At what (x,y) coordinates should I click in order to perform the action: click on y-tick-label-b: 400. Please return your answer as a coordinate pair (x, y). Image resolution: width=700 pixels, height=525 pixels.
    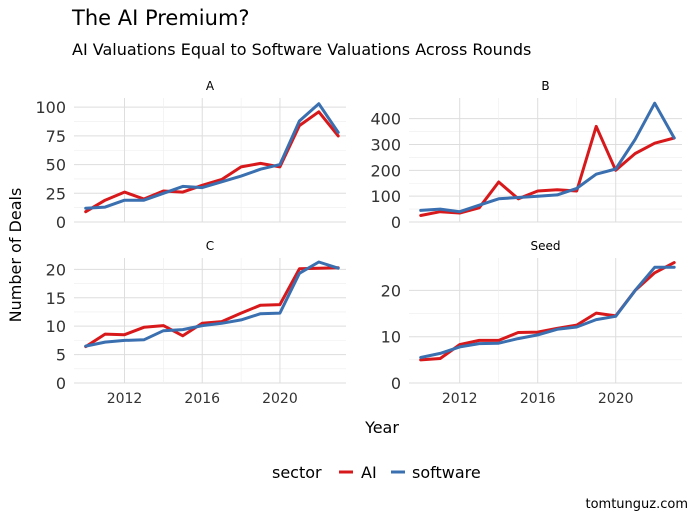
    Looking at the image, I should click on (385, 119).